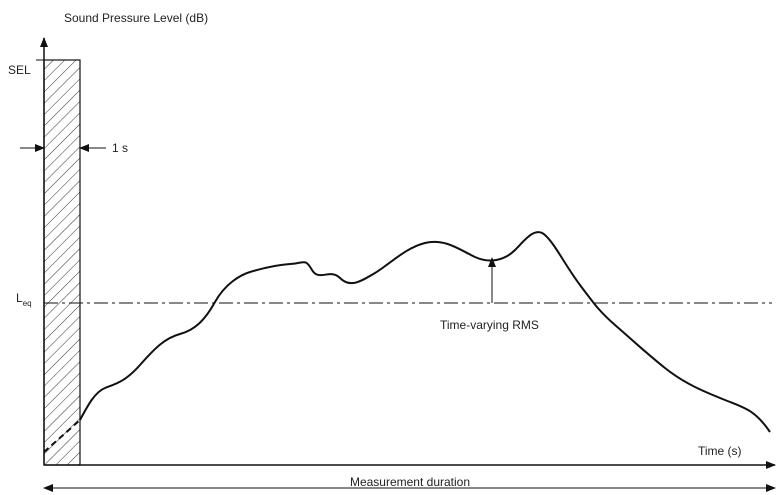  What do you see at coordinates (19, 70) in the screenshot?
I see `sel-label: SEL` at bounding box center [19, 70].